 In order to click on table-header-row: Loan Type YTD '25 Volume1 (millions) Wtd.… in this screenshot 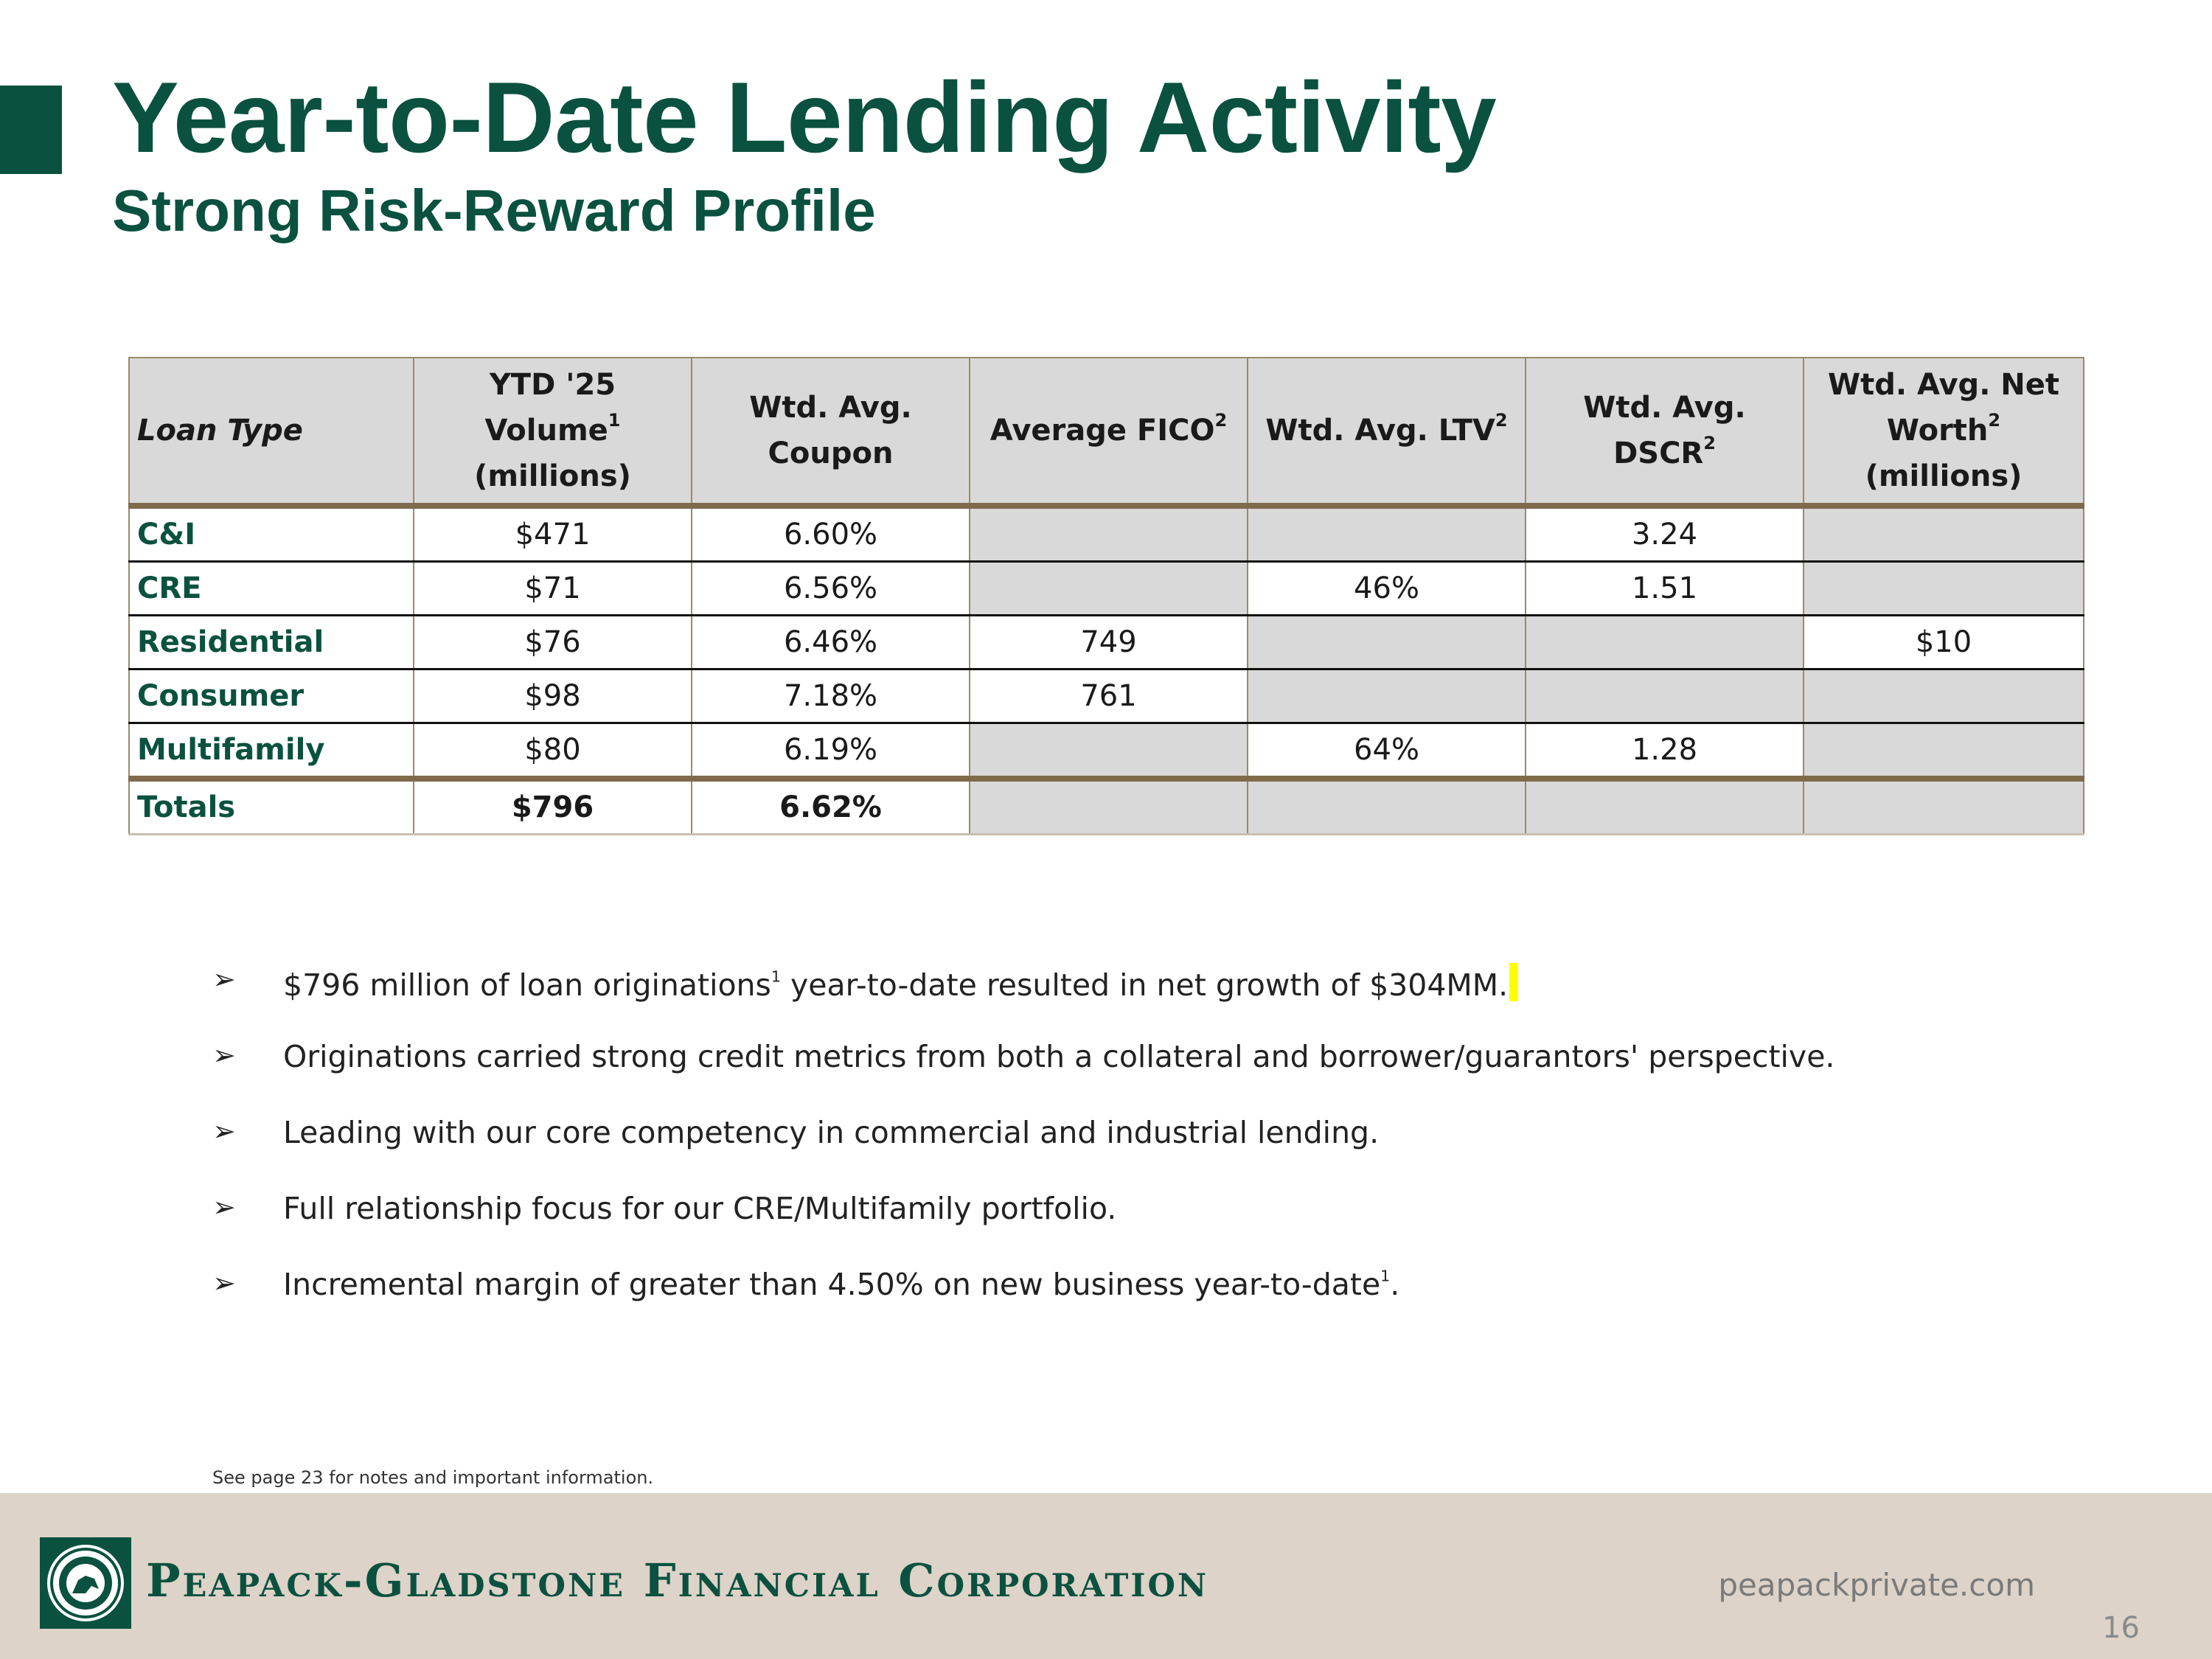, I will do `click(1106, 433)`.